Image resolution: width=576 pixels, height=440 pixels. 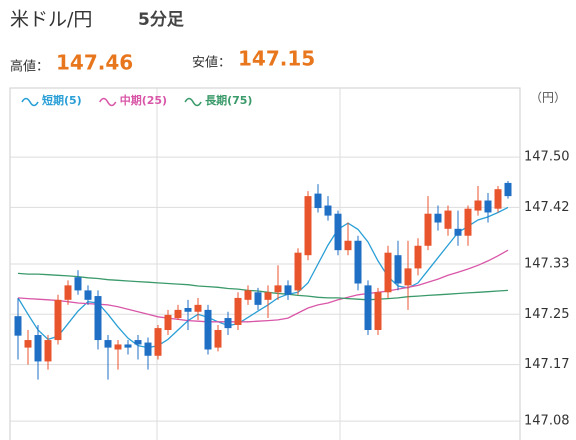 I want to click on legend-label: 中期(25), so click(x=143, y=100).